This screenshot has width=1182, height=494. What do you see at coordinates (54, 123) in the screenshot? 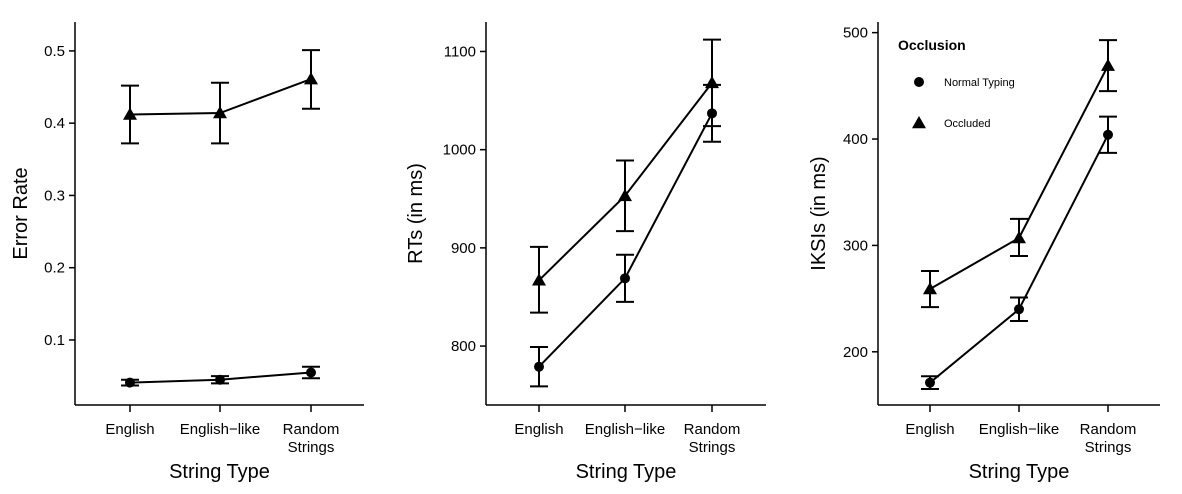
I see `y-tick-label: 0.4` at bounding box center [54, 123].